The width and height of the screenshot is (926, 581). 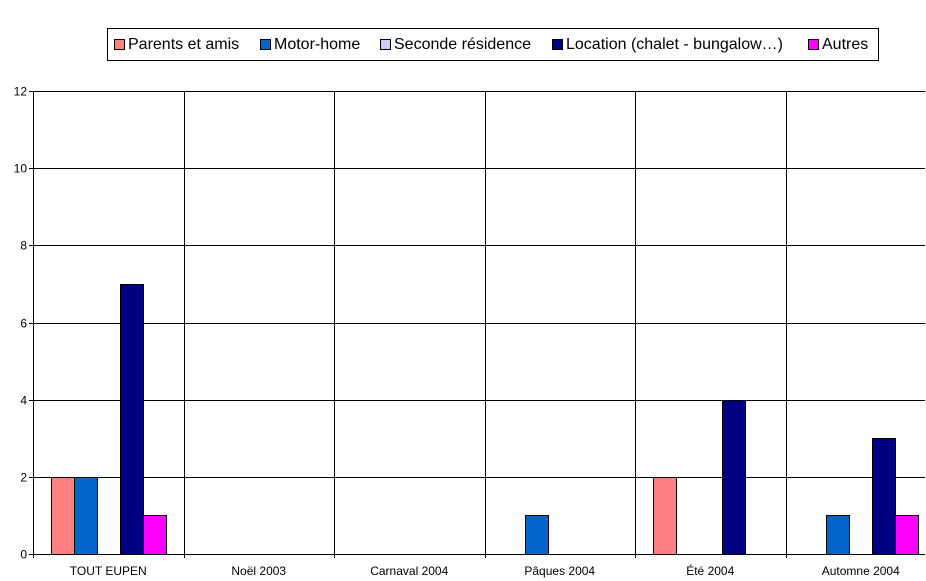 What do you see at coordinates (861, 571) in the screenshot?
I see `x-tick-label: Automne 2004` at bounding box center [861, 571].